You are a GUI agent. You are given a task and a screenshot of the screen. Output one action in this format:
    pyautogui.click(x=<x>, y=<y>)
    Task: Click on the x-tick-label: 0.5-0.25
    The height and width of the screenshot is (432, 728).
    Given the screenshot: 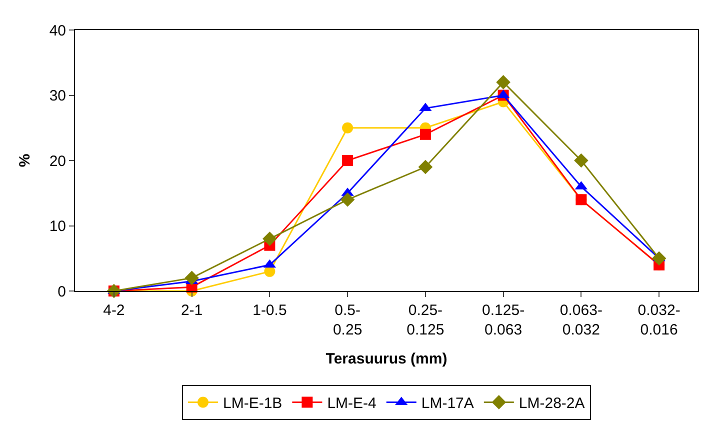 What is the action you would take?
    pyautogui.click(x=347, y=320)
    